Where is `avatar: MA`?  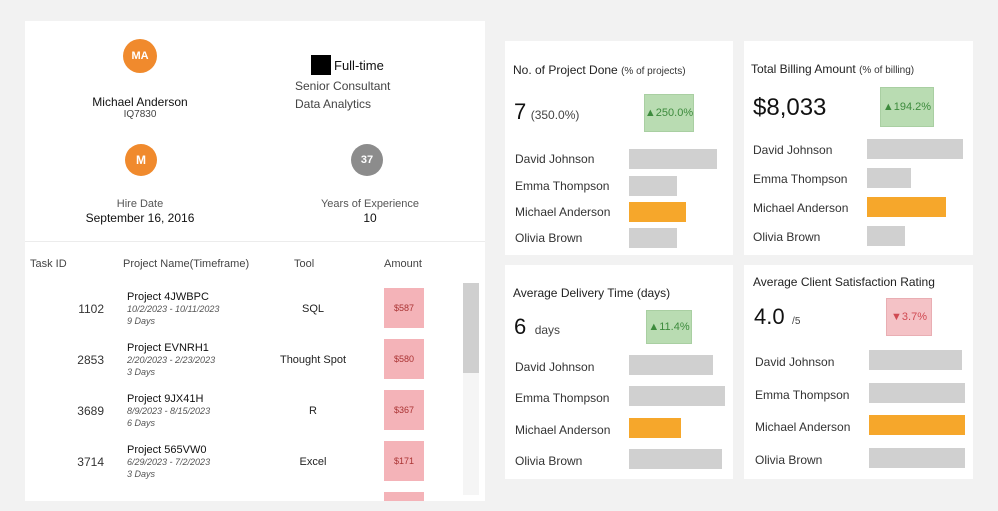 avatar: MA is located at coordinates (140, 56).